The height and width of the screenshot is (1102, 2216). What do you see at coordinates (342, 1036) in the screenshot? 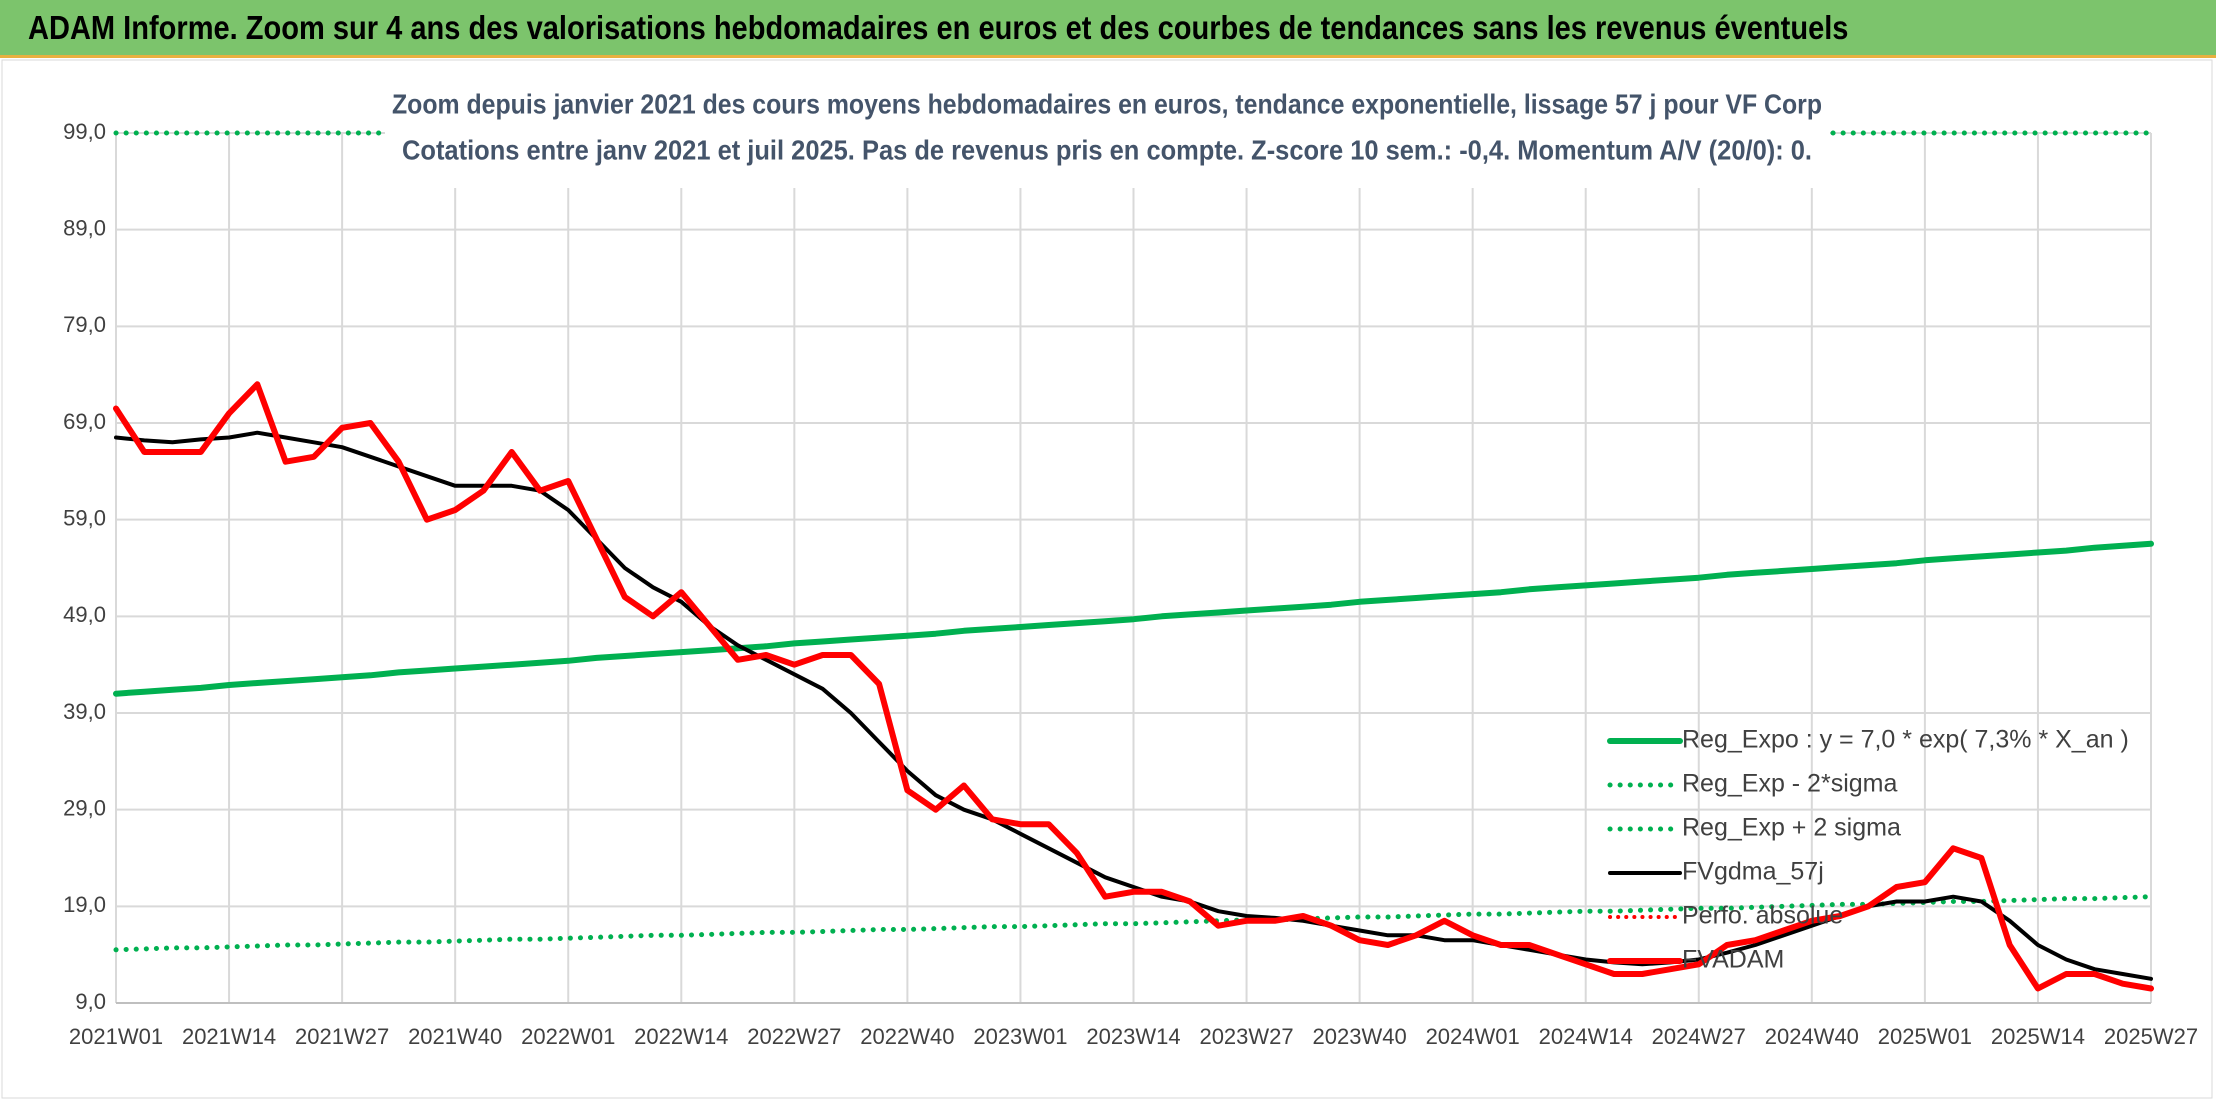
I see `x-tick-label: 2021W27` at bounding box center [342, 1036].